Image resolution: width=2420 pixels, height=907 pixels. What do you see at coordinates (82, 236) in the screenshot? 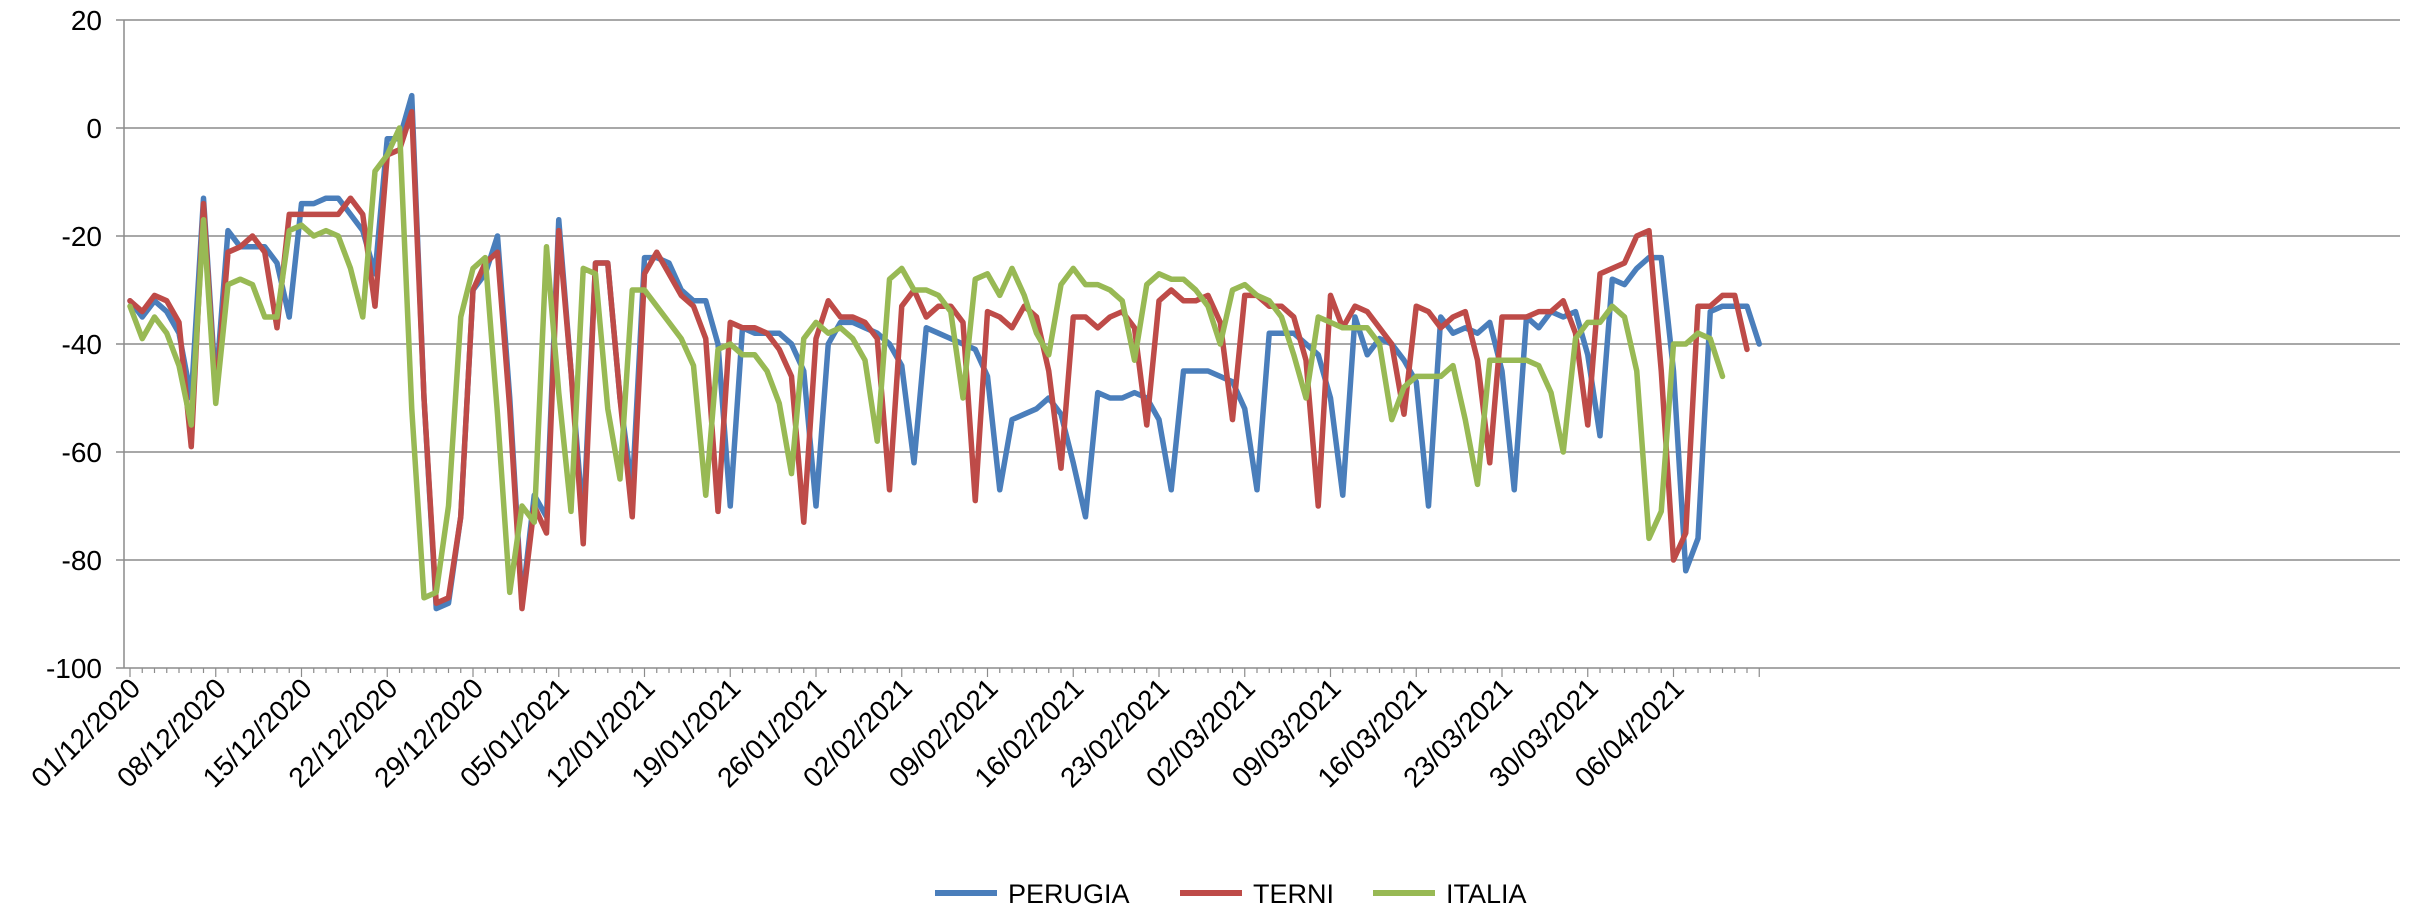
I see `y-tick-label: -20` at bounding box center [82, 236].